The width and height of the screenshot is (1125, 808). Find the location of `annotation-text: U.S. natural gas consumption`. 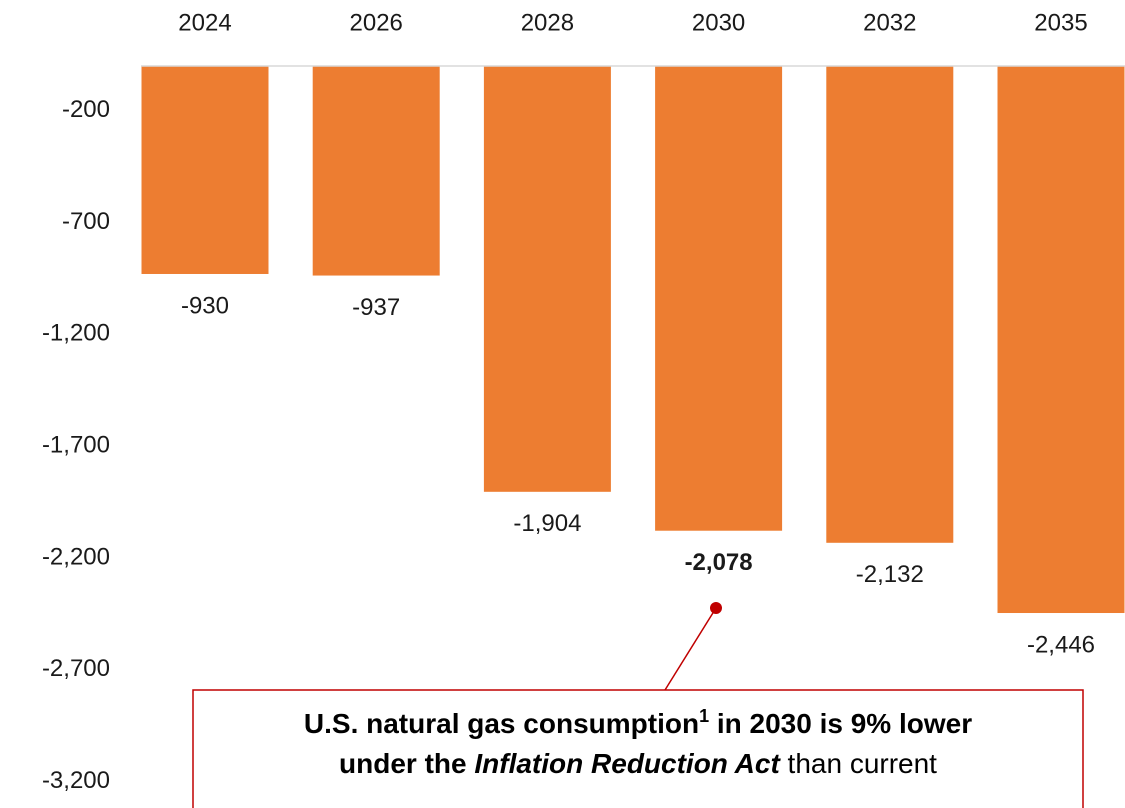

annotation-text: U.S. natural gas consumption is located at coordinates (501, 723).